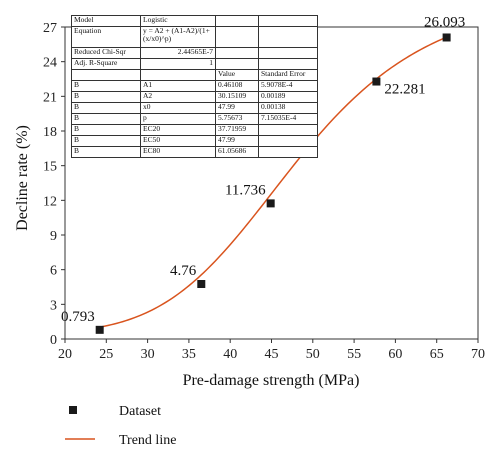 This screenshot has height=465, width=500. What do you see at coordinates (178, 86) in the screenshot?
I see `fit-param-name: A1` at bounding box center [178, 86].